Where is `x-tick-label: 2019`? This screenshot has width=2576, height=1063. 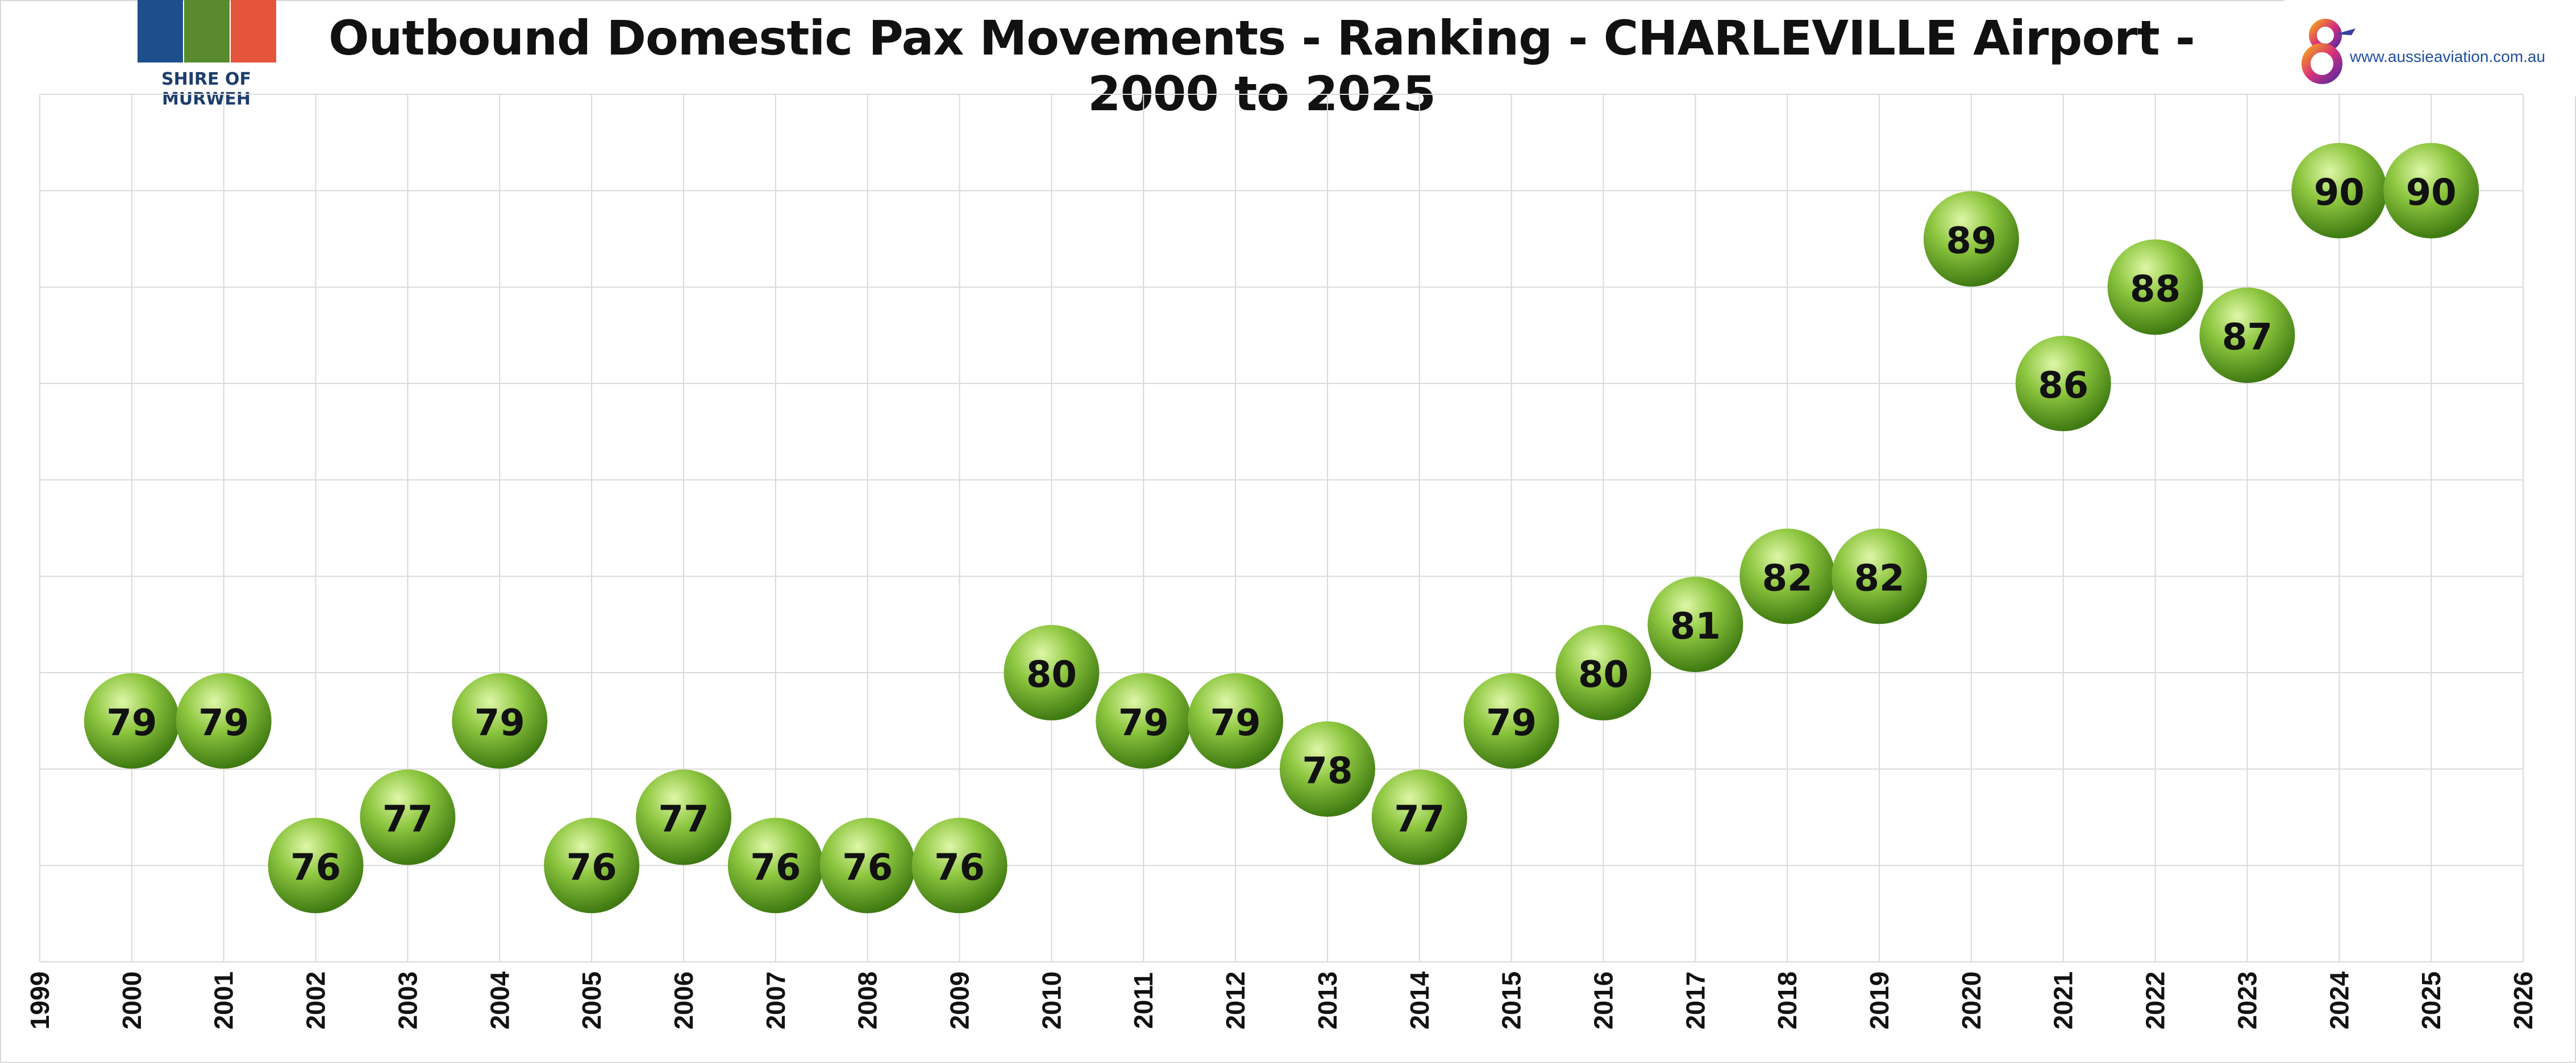
x-tick-label: 2019 is located at coordinates (1879, 1001).